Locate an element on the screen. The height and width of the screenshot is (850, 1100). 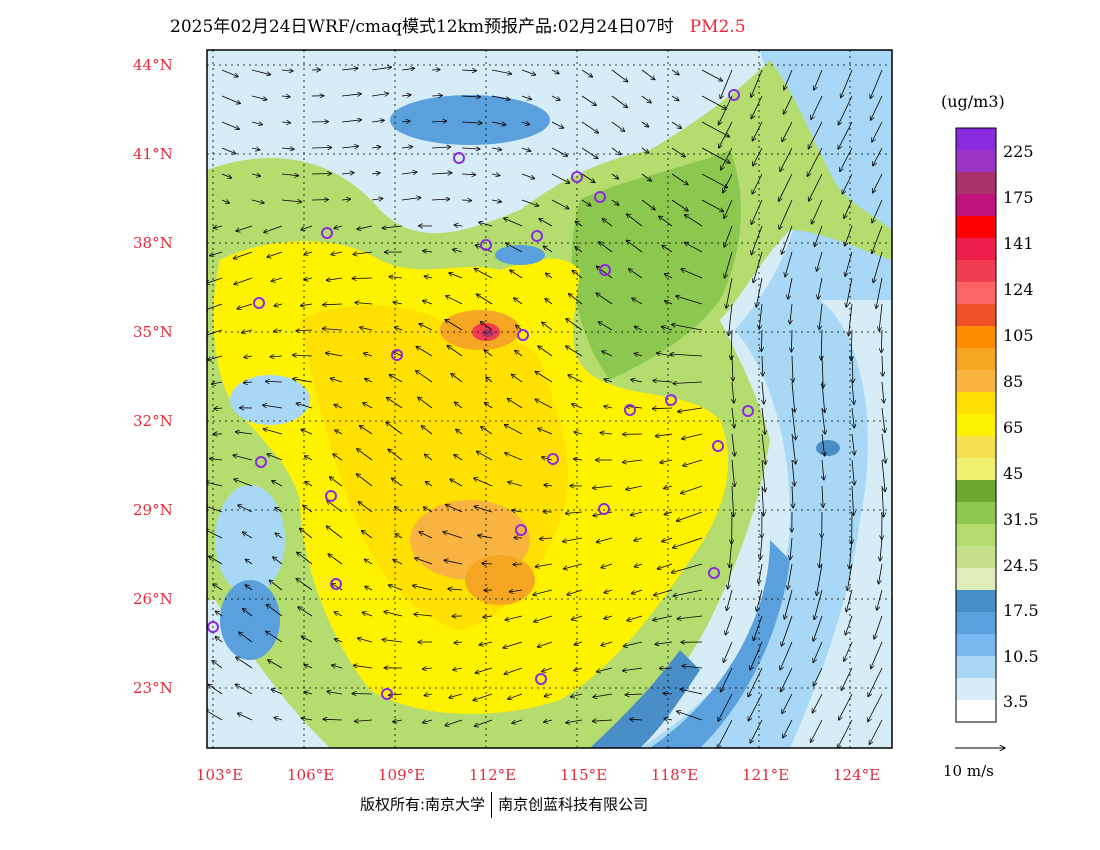
colorbar-label: 17.5 is located at coordinates (1021, 610).